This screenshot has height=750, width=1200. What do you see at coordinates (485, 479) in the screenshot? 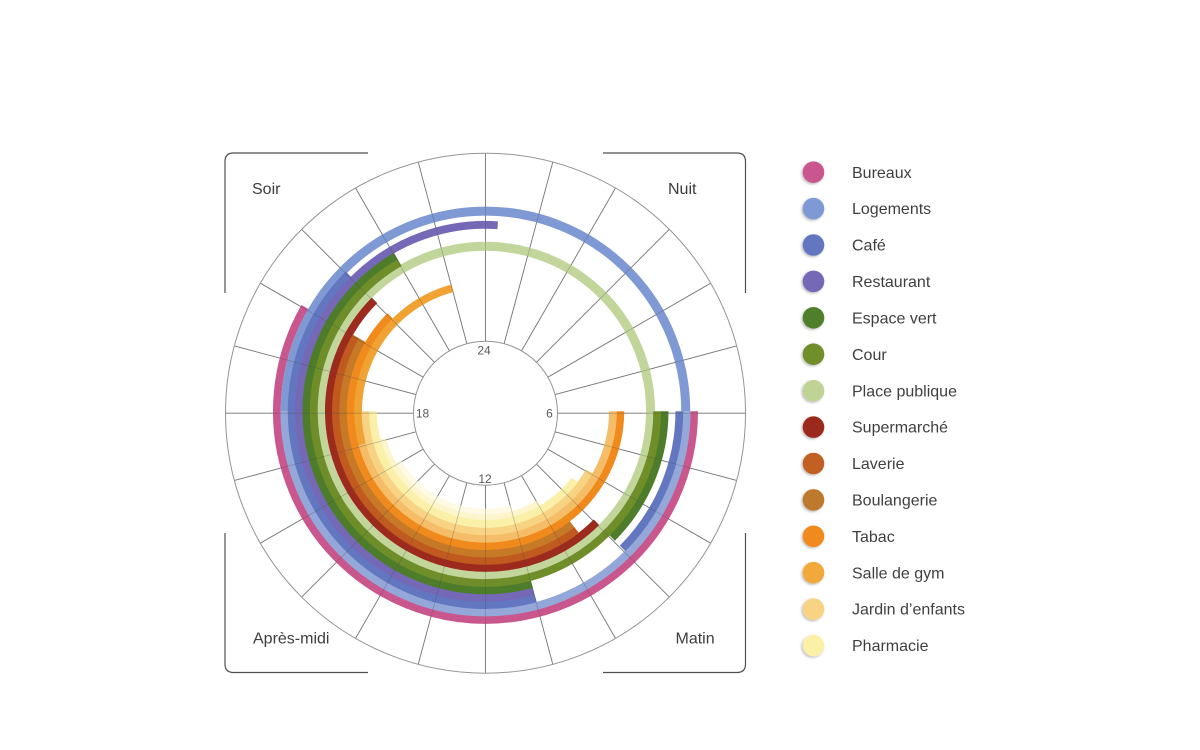
I see `svg-text: 12` at bounding box center [485, 479].